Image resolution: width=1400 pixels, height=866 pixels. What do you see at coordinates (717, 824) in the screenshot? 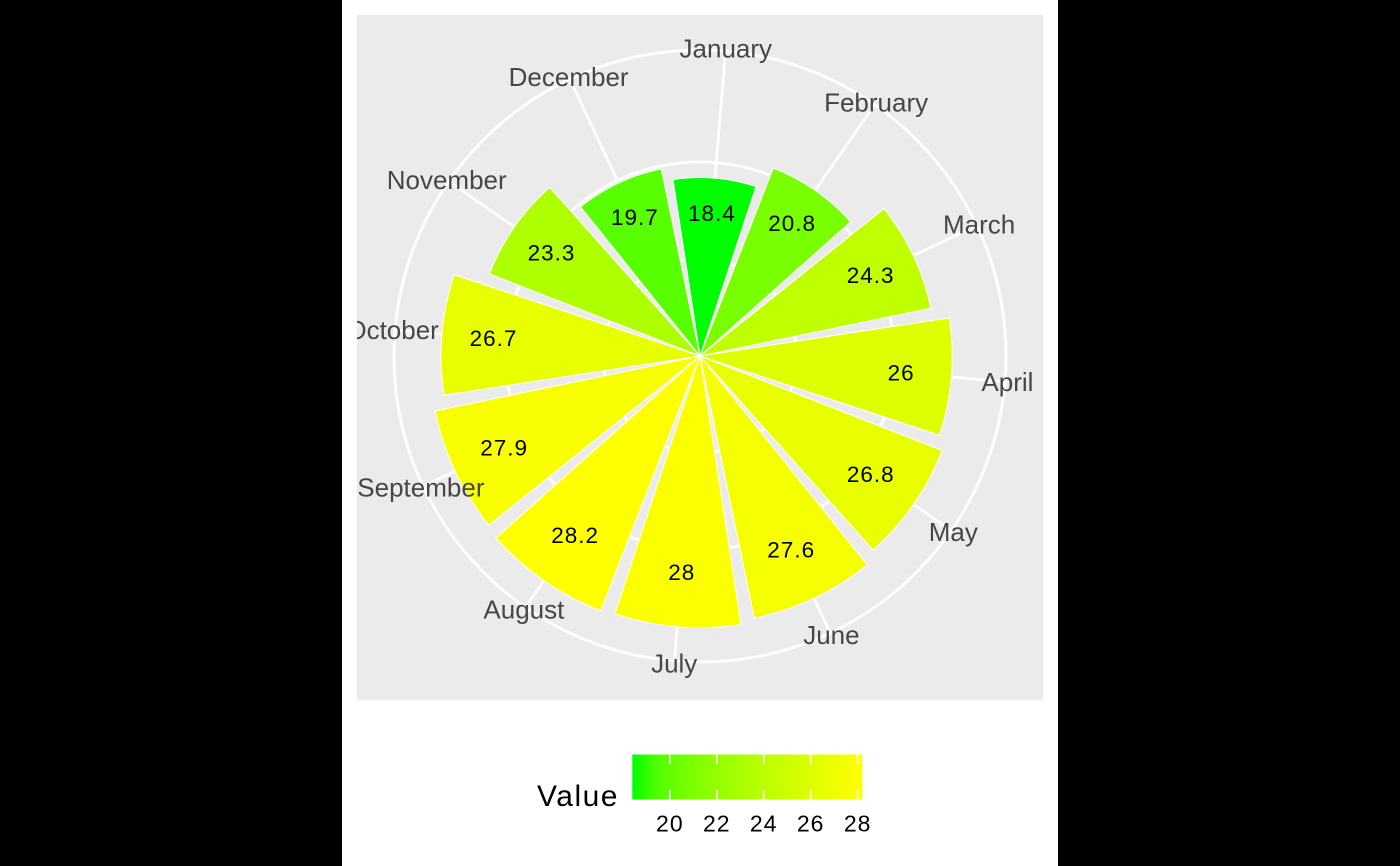
I see `svg-text: 22` at bounding box center [717, 824].